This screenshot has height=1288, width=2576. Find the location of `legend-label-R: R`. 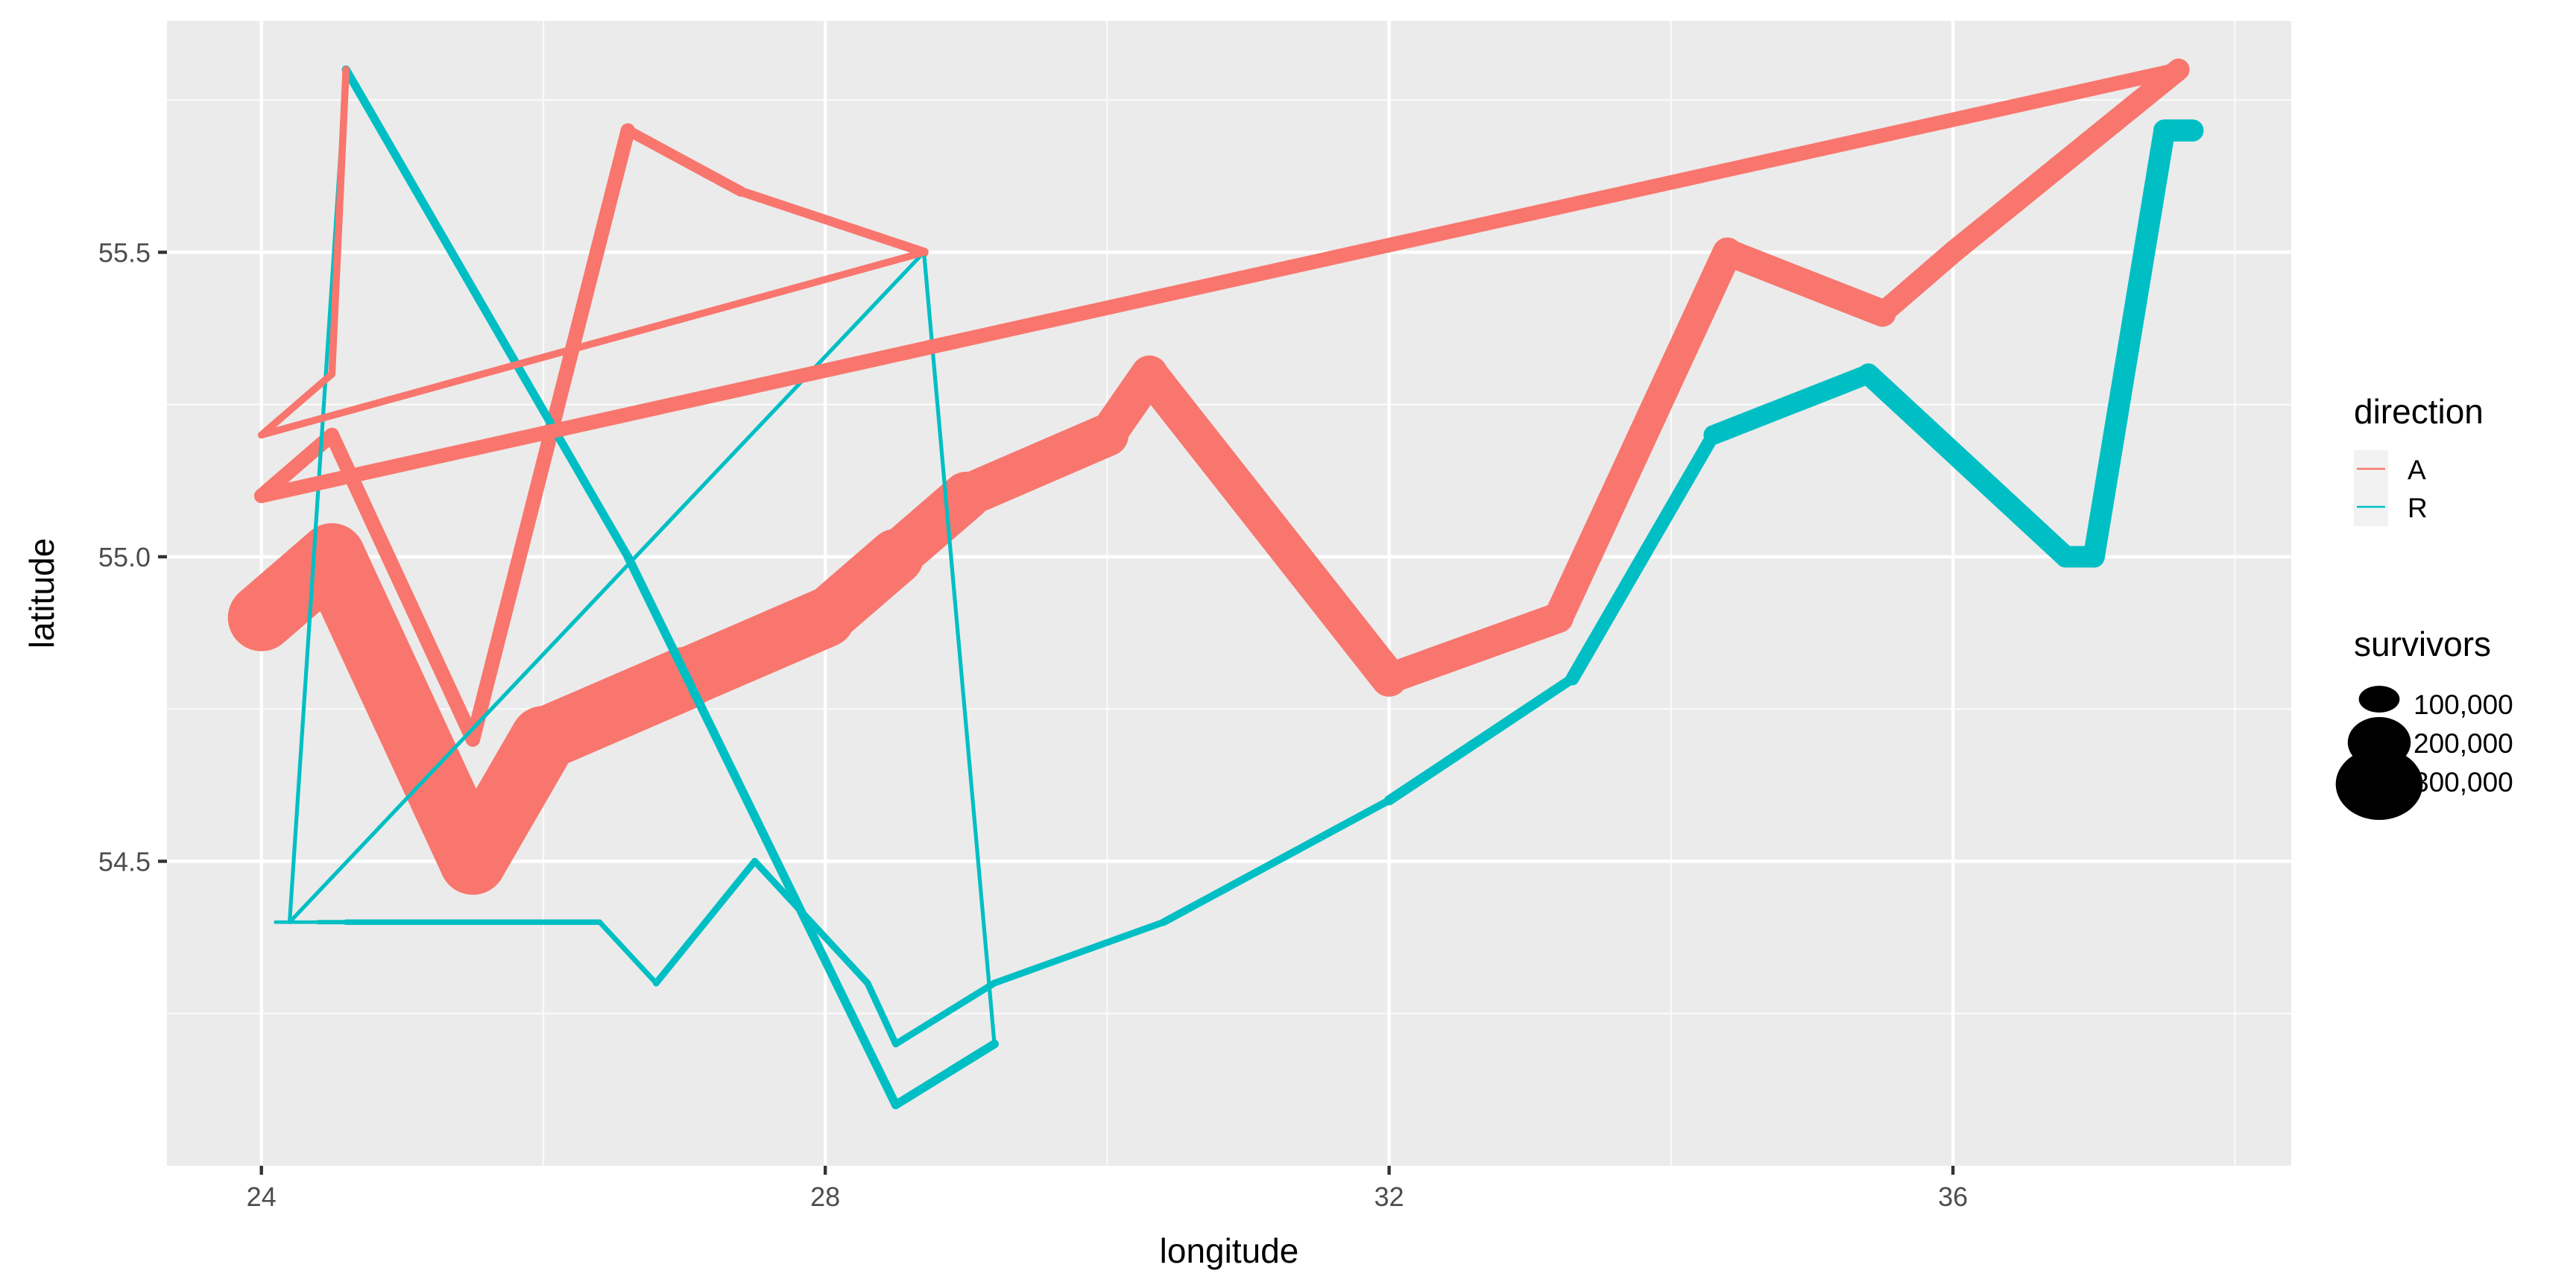

legend-label-R: R is located at coordinates (2418, 508).